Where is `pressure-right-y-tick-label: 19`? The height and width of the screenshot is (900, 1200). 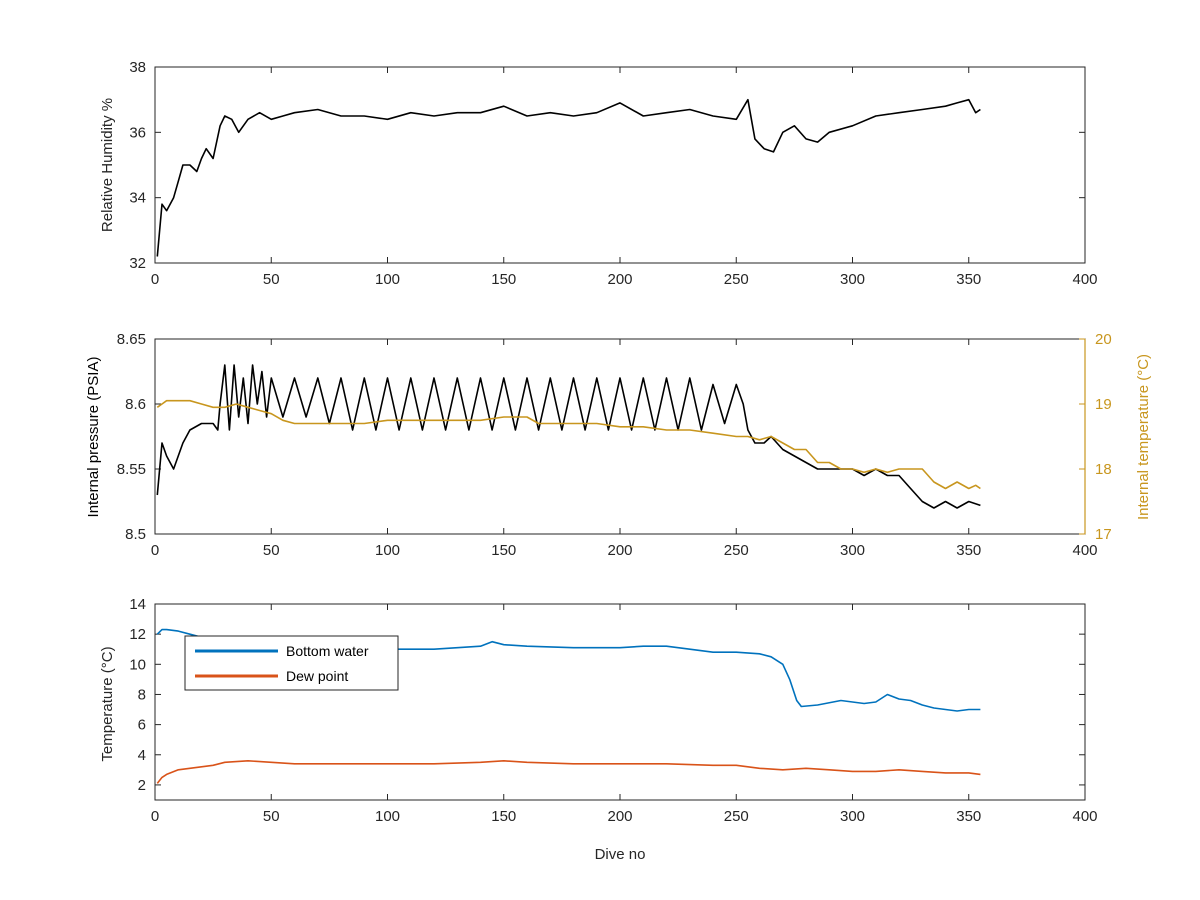 pressure-right-y-tick-label: 19 is located at coordinates (1103, 404).